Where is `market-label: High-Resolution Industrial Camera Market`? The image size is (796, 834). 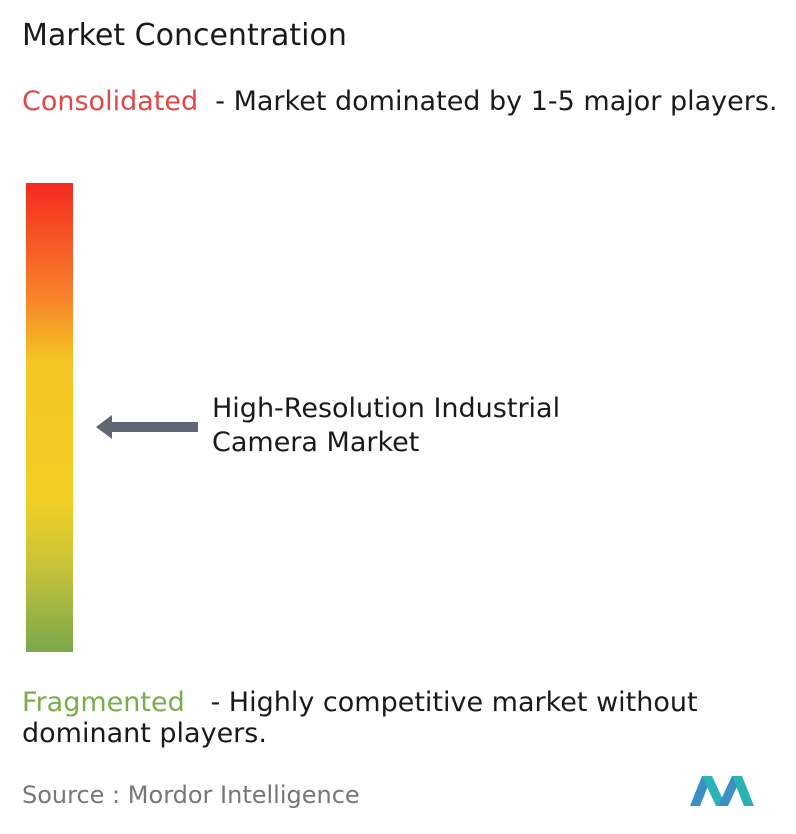
market-label: High-Resolution Industrial Camera Market is located at coordinates (386, 425).